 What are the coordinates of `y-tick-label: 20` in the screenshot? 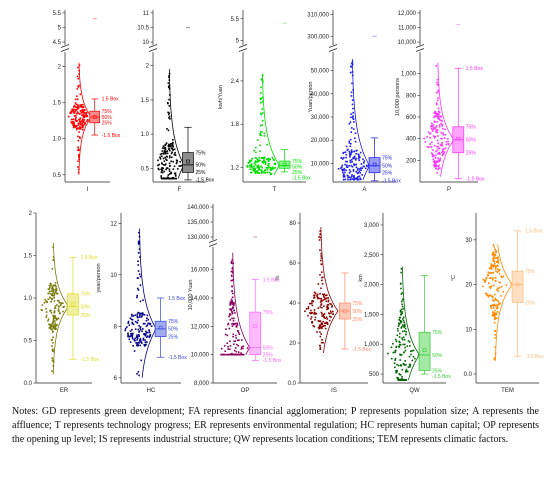 It's located at (292, 344).